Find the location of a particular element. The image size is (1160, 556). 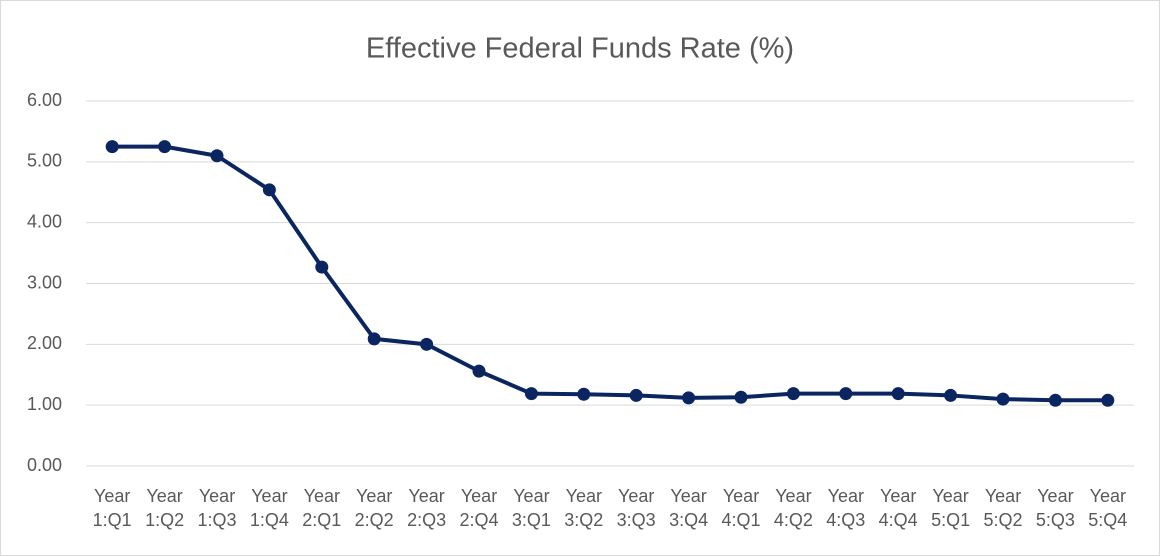

x-tick-label: Year 5:Q1 is located at coordinates (950, 508).